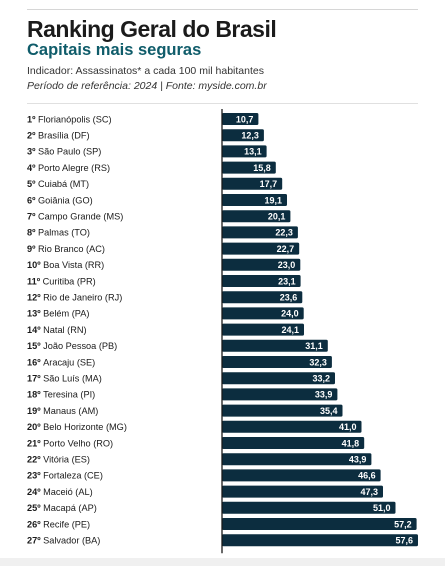 This screenshot has width=445, height=566. Describe the element at coordinates (32, 152) in the screenshot. I see `rank-label: 3º` at that location.